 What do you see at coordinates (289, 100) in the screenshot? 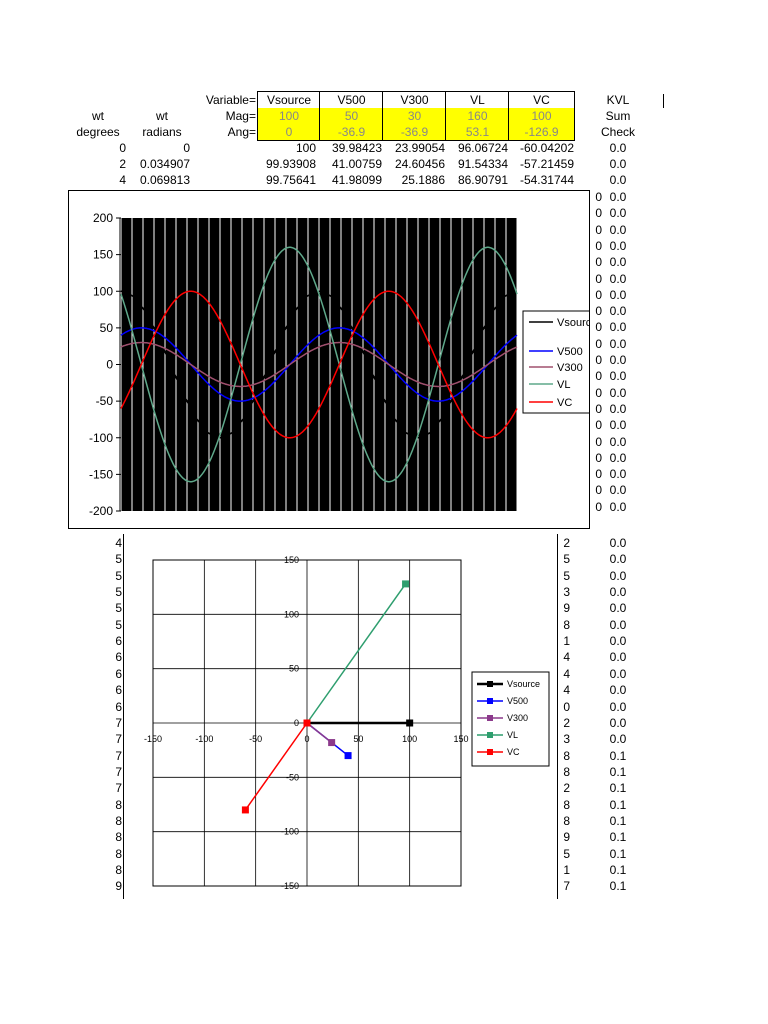
I see `var-header-vsource: Vsource` at bounding box center [289, 100].